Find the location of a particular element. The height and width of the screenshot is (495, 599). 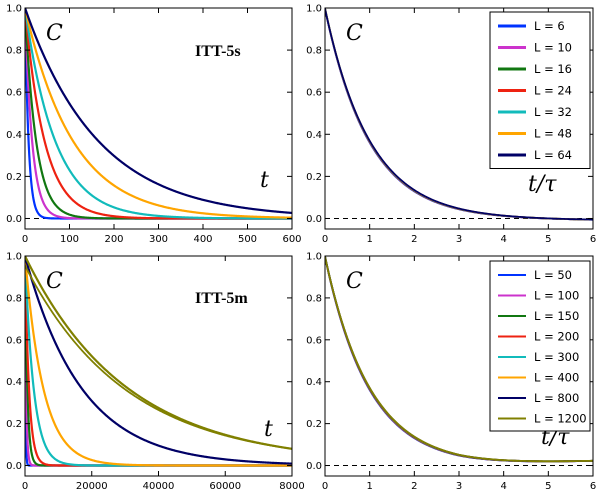

x-tick-label: 8000 is located at coordinates (291, 486).